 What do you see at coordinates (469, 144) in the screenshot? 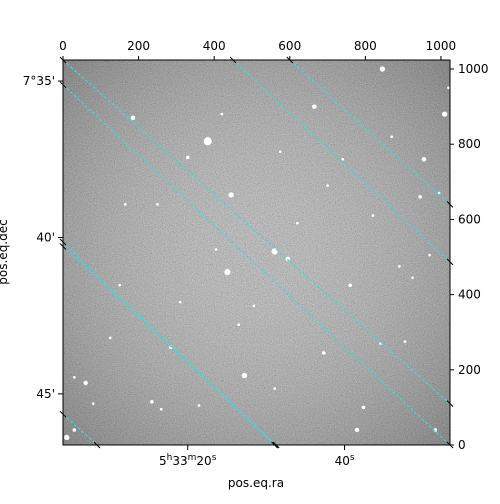
I see `right-tick-label-4: 800` at bounding box center [469, 144].